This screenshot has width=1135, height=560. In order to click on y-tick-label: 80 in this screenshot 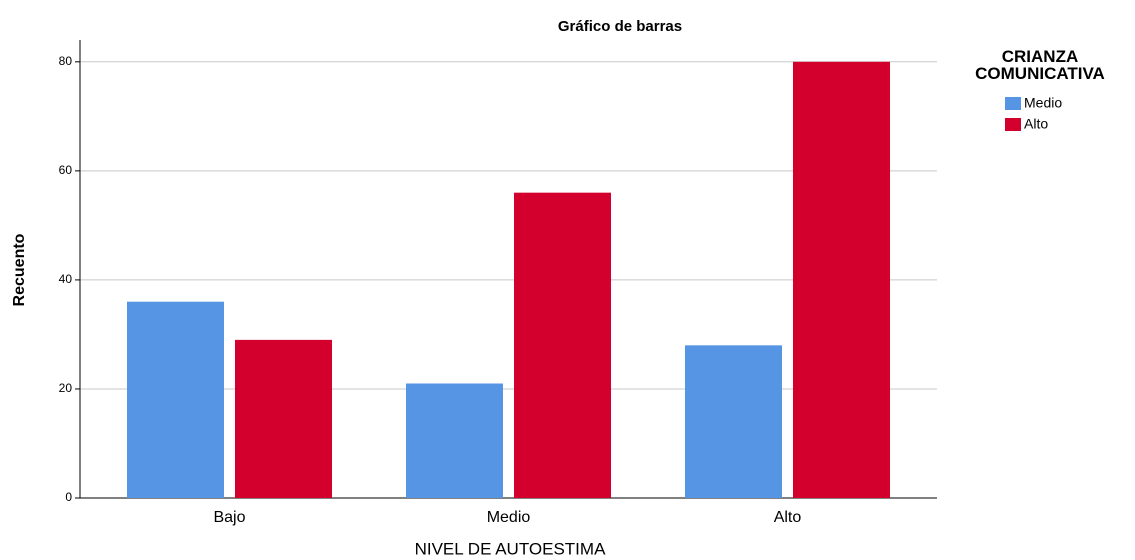, I will do `click(66, 61)`.